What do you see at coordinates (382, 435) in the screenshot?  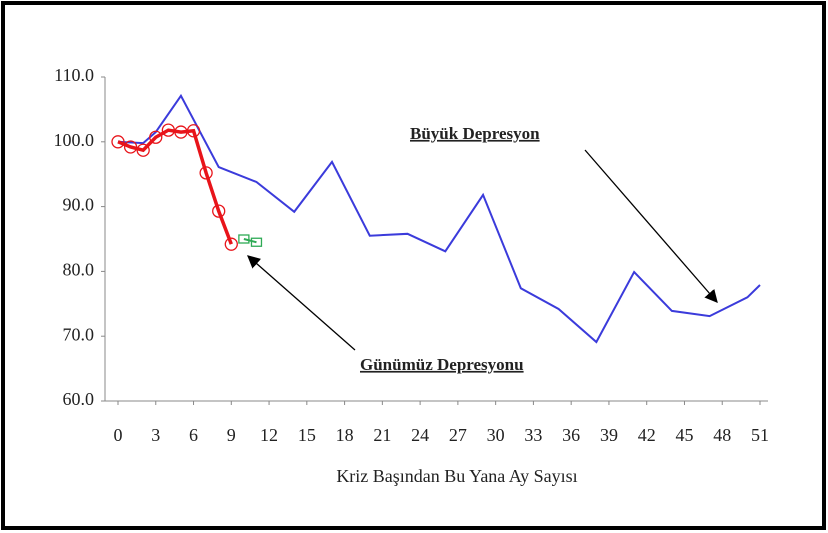 I see `x-tick-label: 21` at bounding box center [382, 435].